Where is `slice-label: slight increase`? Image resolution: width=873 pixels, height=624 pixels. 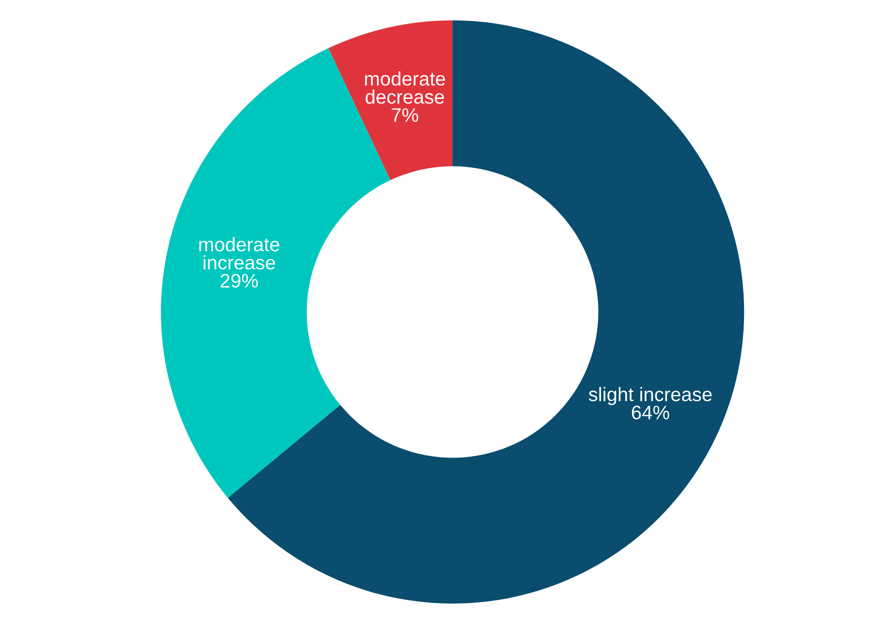
slice-label: slight increase is located at coordinates (650, 396).